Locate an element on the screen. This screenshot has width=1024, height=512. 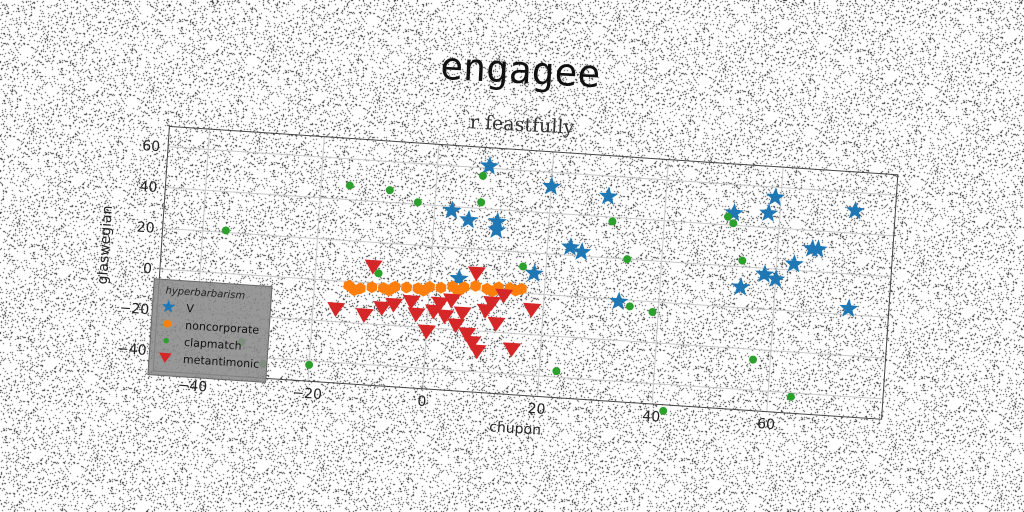
x-tick-label: 40 is located at coordinates (651, 416).